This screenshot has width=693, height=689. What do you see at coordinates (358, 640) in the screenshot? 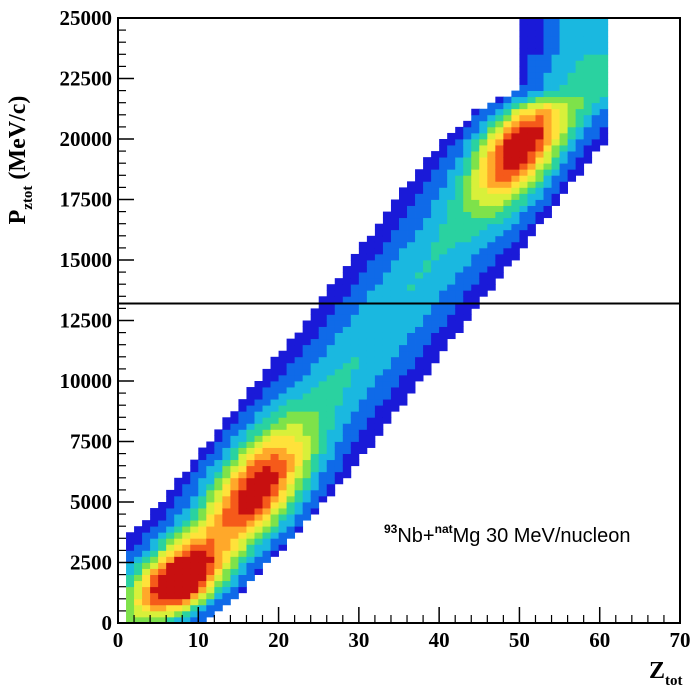
I see `x-tick-label: 30` at bounding box center [358, 640].